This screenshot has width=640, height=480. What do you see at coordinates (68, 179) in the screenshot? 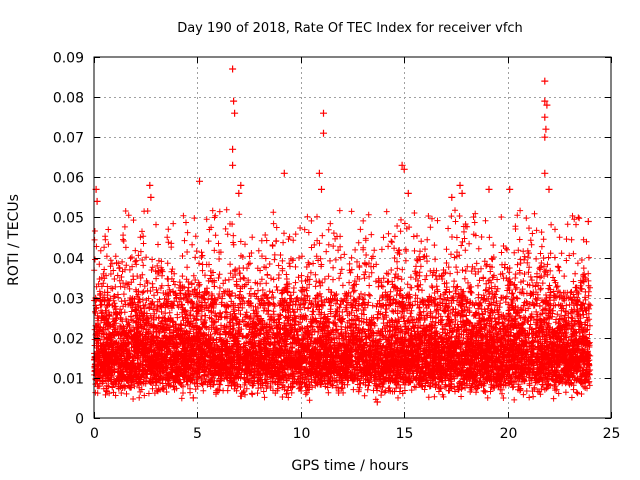
I see `y-tick-label: 0.06` at bounding box center [68, 179].